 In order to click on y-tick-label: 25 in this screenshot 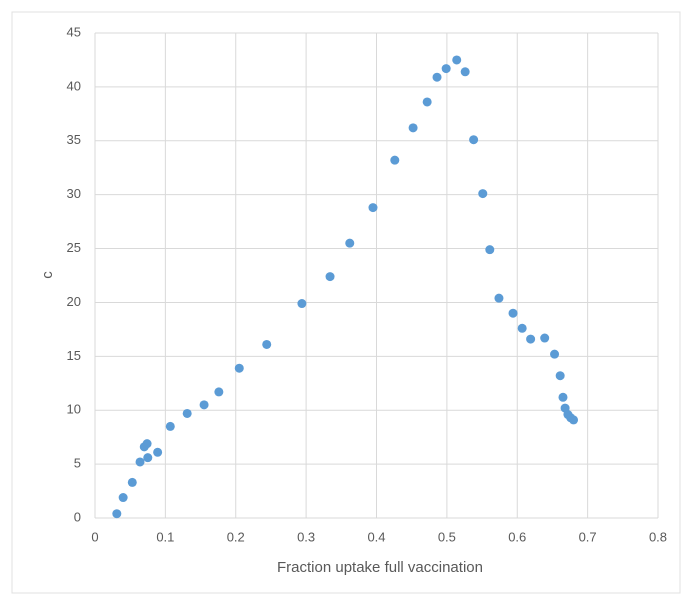, I will do `click(74, 247)`.